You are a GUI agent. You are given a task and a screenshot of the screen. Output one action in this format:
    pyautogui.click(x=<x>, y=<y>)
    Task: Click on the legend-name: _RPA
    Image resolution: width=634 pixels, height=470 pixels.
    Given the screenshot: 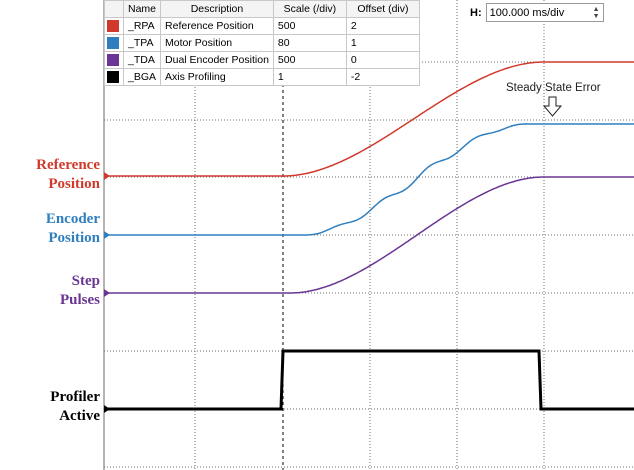 What is the action you would take?
    pyautogui.click(x=142, y=26)
    